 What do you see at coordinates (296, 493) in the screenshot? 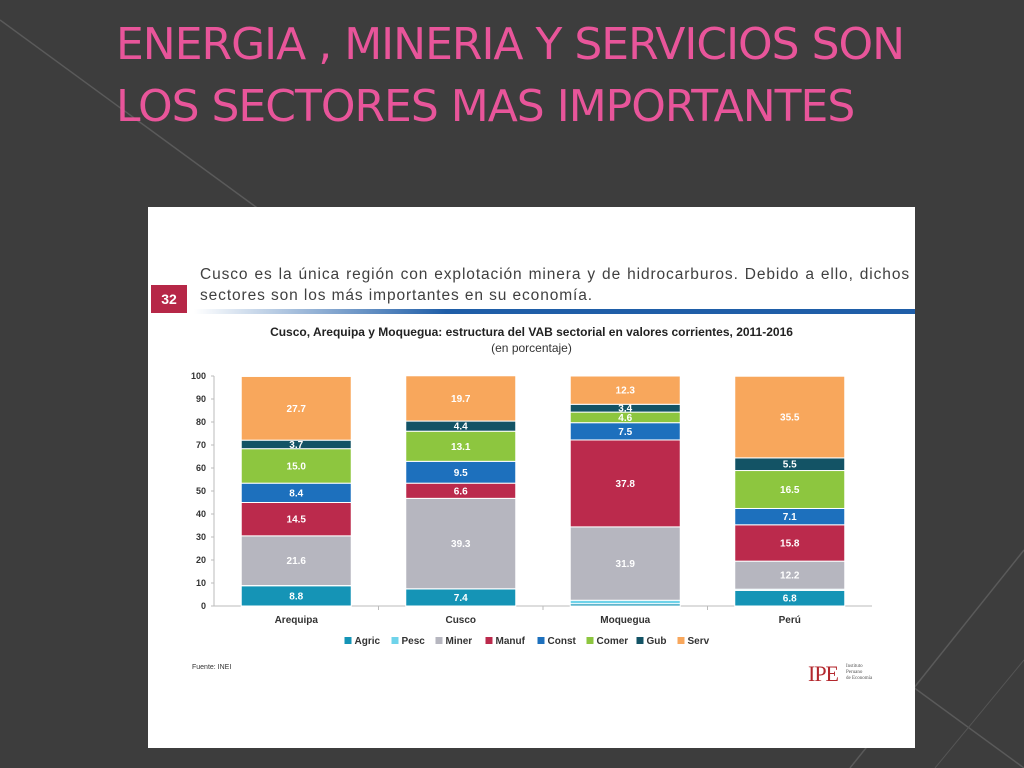
I see `data-label: 8.4` at bounding box center [296, 493].